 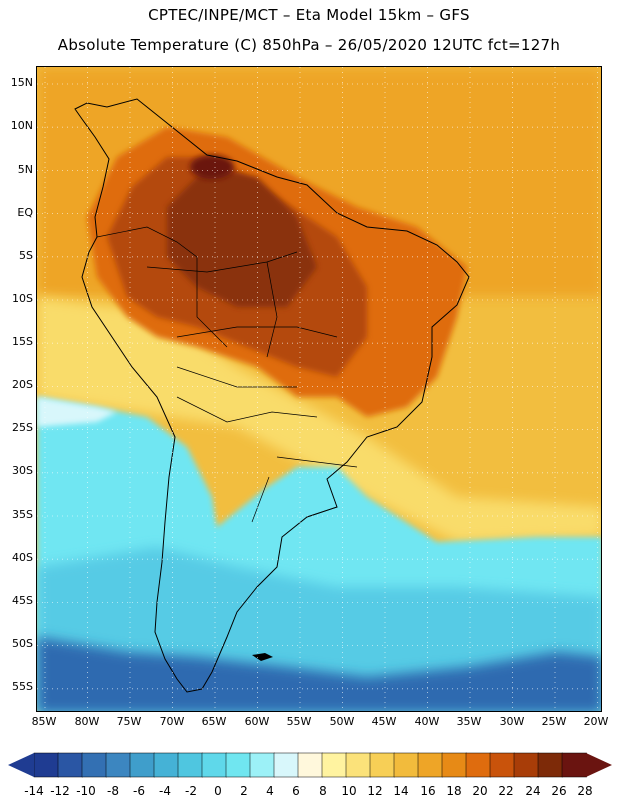 What do you see at coordinates (139, 791) in the screenshot?
I see `colorbar-label: -6` at bounding box center [139, 791].